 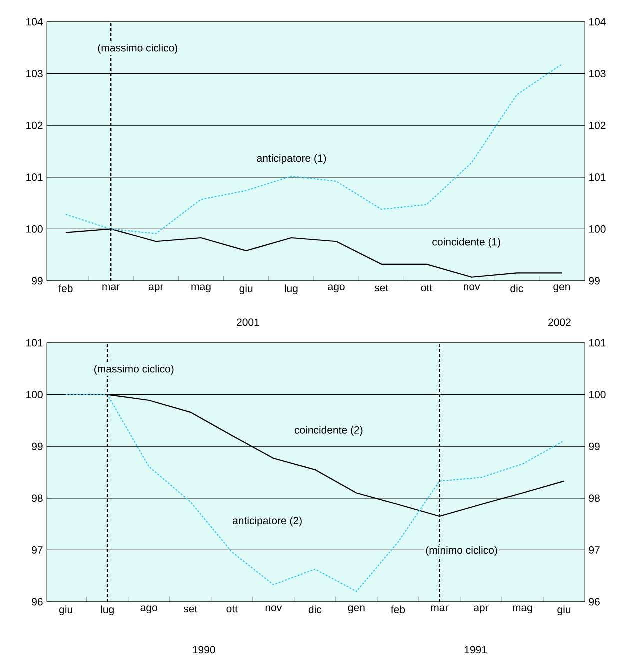 I want to click on text: 2002, so click(x=559, y=322).